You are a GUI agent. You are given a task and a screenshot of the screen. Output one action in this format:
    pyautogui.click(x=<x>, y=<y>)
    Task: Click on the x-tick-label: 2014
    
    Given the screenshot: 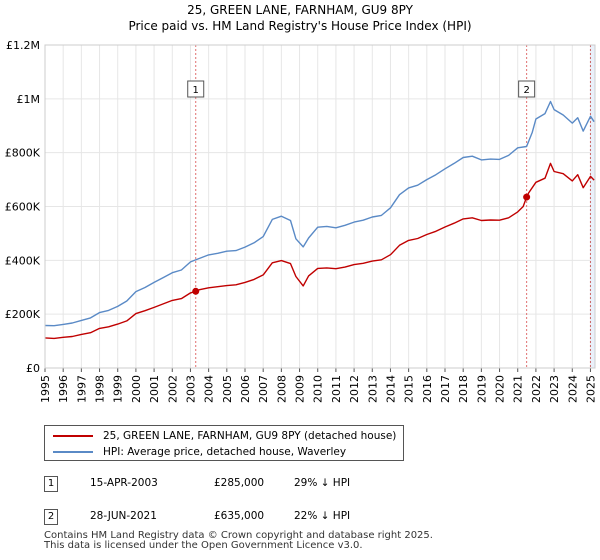 What is the action you would take?
    pyautogui.click(x=390, y=389)
    